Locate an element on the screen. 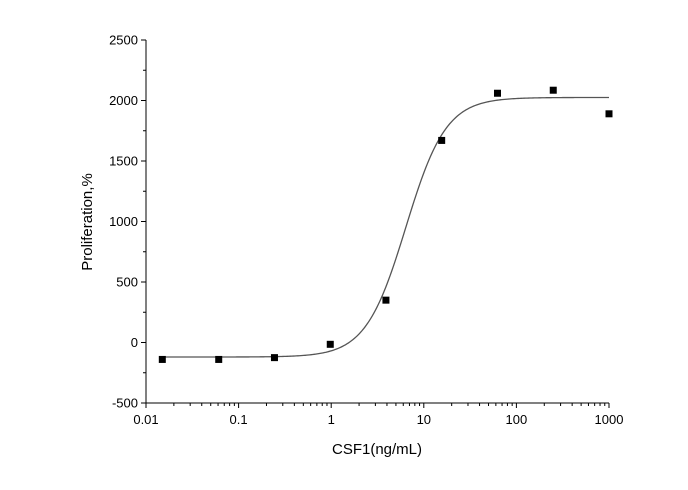 The height and width of the screenshot is (490, 688). y-tick-label: 2500 is located at coordinates (123, 40).